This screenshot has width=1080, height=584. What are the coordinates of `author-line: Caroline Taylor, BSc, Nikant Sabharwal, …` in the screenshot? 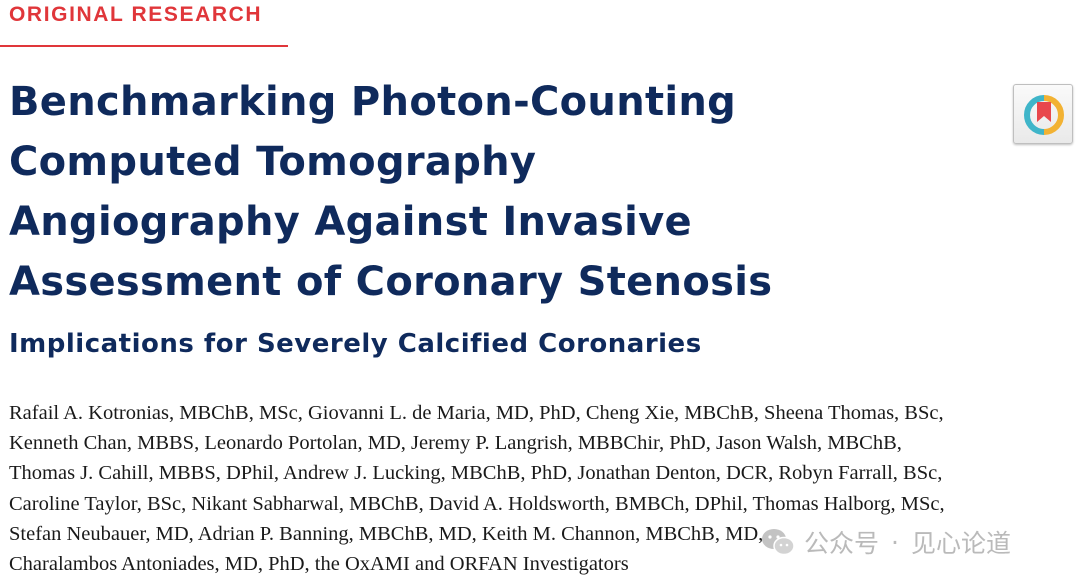 It's located at (477, 503).